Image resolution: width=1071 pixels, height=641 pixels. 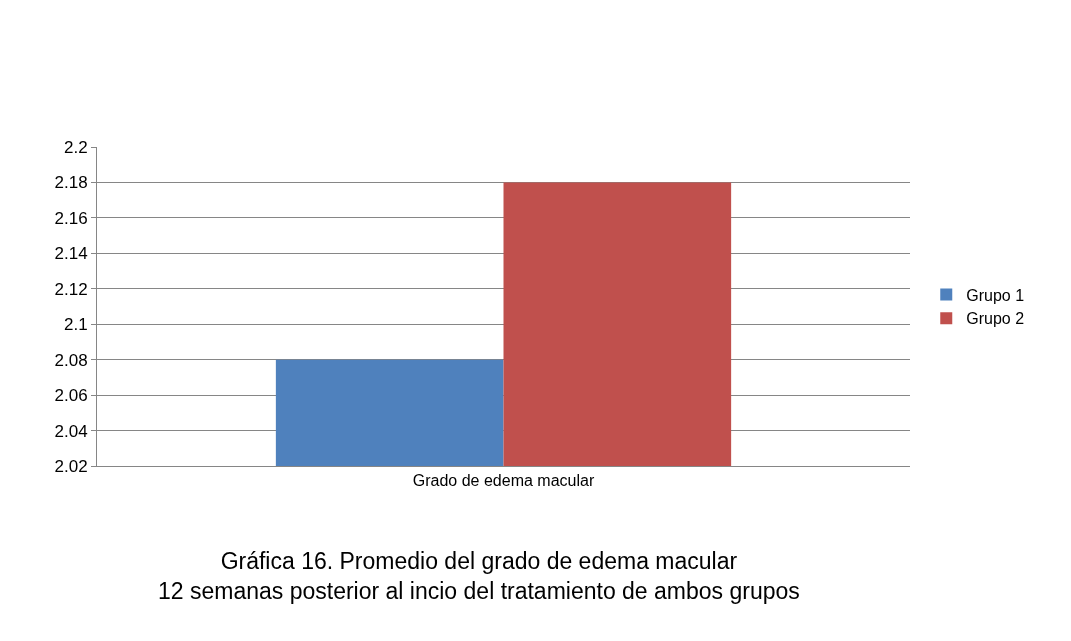 What do you see at coordinates (995, 295) in the screenshot?
I see `legend-label: Grupo 1` at bounding box center [995, 295].